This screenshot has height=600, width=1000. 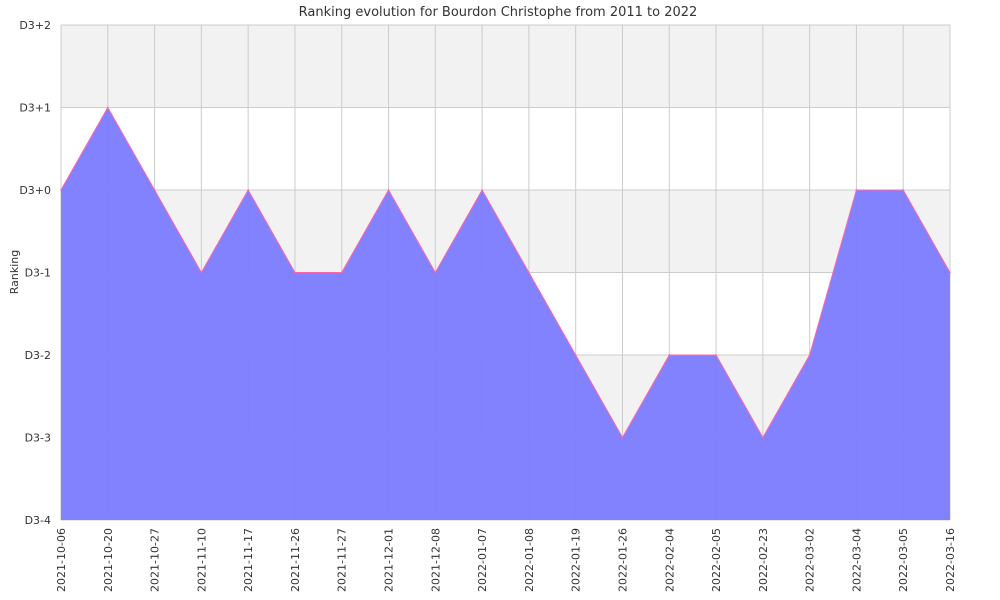 I want to click on y-tick-labels: D3+2 D3+1 D3+0 D3-1 D3-2 D3-3 D3-4, so click(x=35, y=273).